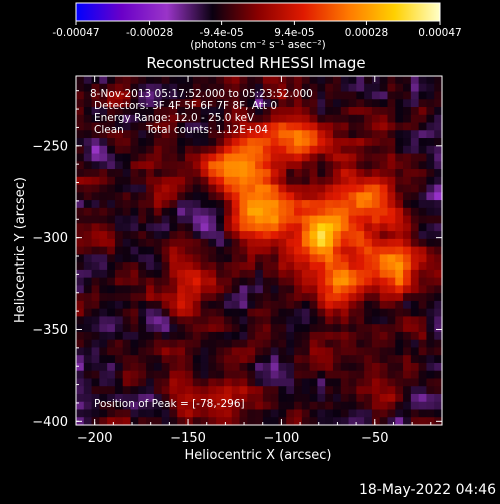  Describe the element at coordinates (185, 106) in the screenshot. I see `detectors-text: Detectors: 3F 4F 5F 6F 7F 8F, Att 0` at that location.